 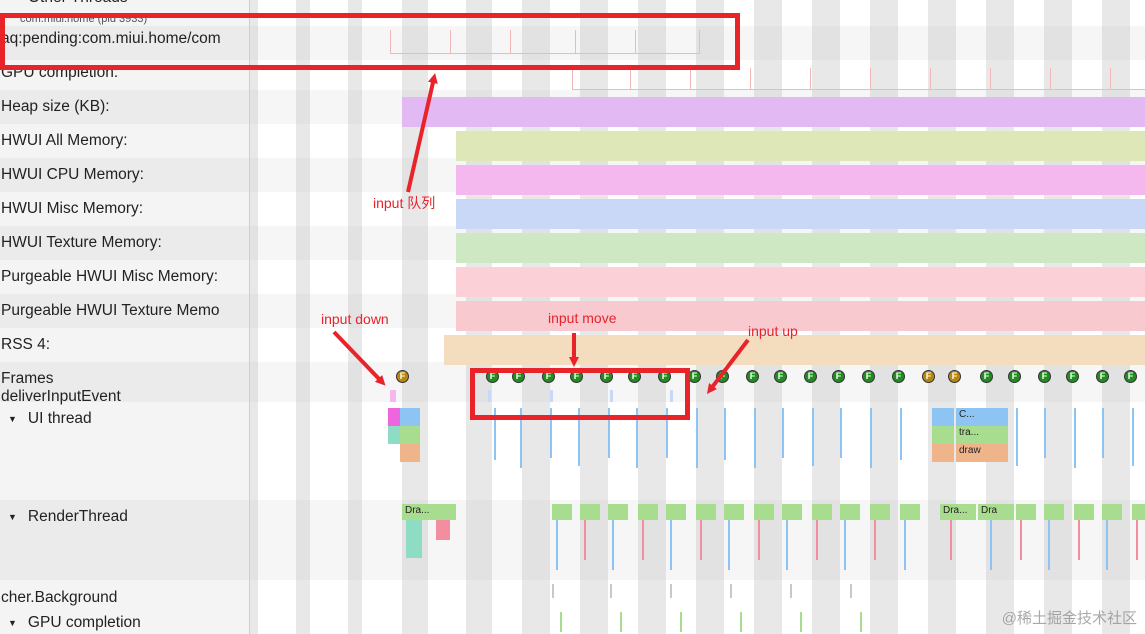 What do you see at coordinates (72, 174) in the screenshot?
I see `track-label-hwui-cpu: HWUI CPU Memory:` at bounding box center [72, 174].